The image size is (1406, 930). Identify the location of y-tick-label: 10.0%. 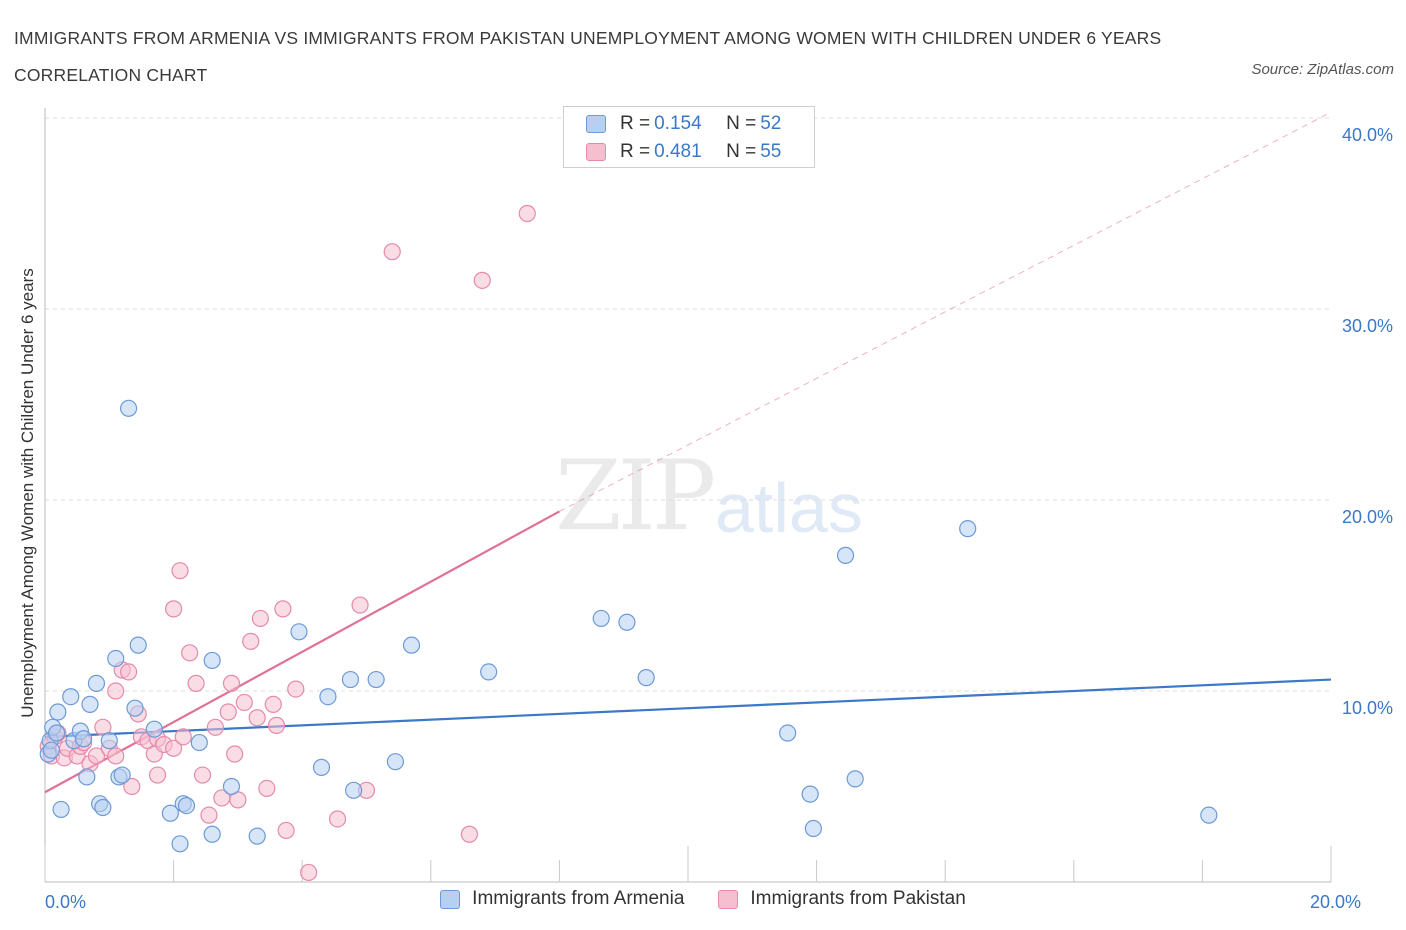
(1367, 708).